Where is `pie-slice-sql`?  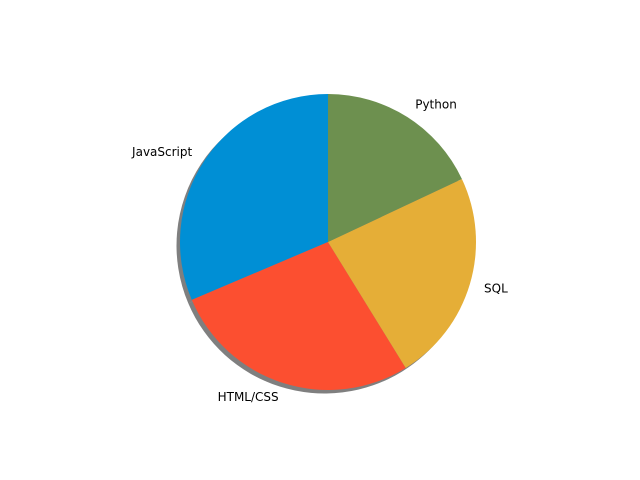
pie-slice-sql is located at coordinates (402, 273).